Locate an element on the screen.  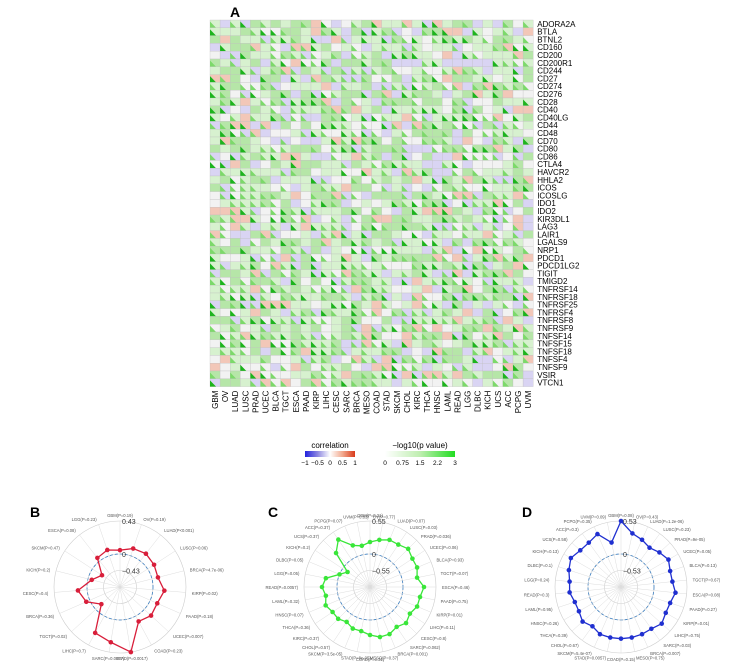
radar-axis-label: ESCA(P=0.08) is located at coordinates (707, 595).